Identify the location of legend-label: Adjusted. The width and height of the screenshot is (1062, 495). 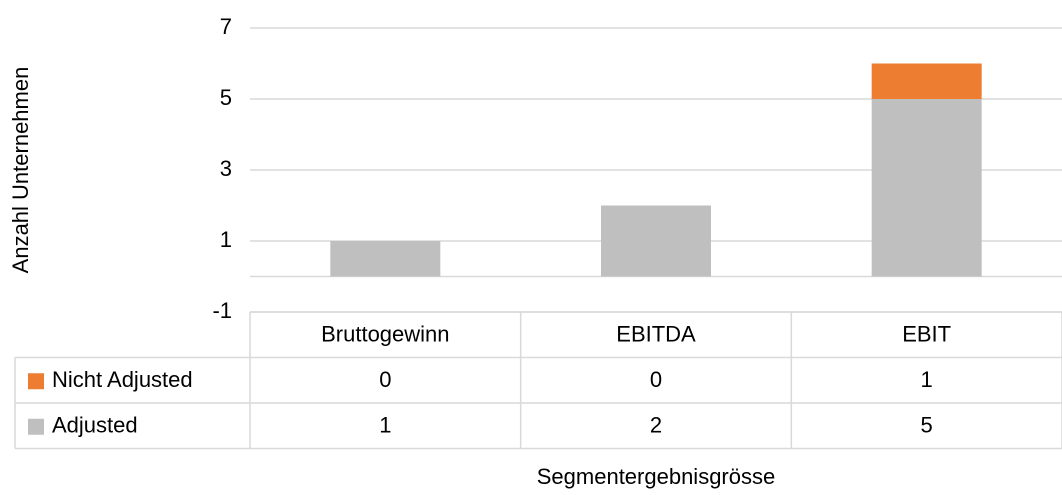
(95, 425).